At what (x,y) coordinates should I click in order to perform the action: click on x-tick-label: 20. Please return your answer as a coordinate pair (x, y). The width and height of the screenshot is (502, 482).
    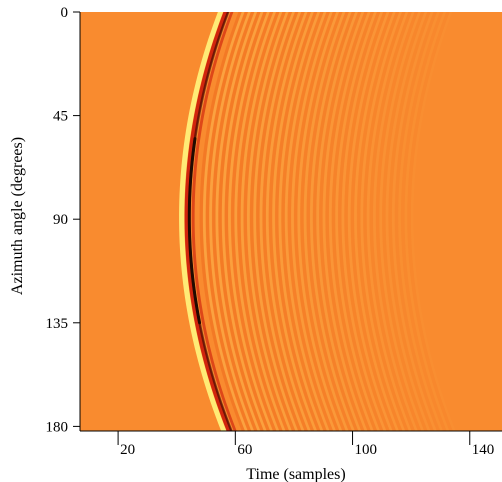
    Looking at the image, I should click on (127, 450).